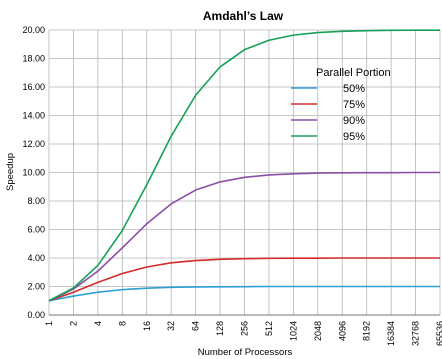 This screenshot has height=359, width=442. Describe the element at coordinates (341, 105) in the screenshot. I see `legend: Parallel Portion 50% 75% 90% 95%` at that location.